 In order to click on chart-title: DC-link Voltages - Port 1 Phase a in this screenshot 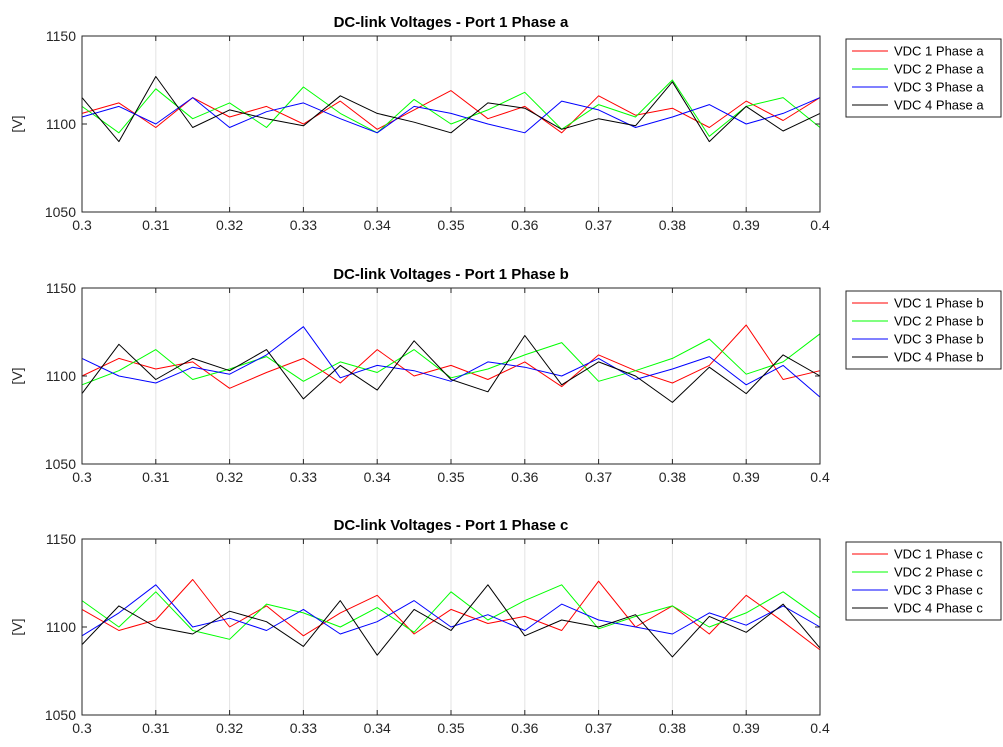, I will do `click(451, 22)`.